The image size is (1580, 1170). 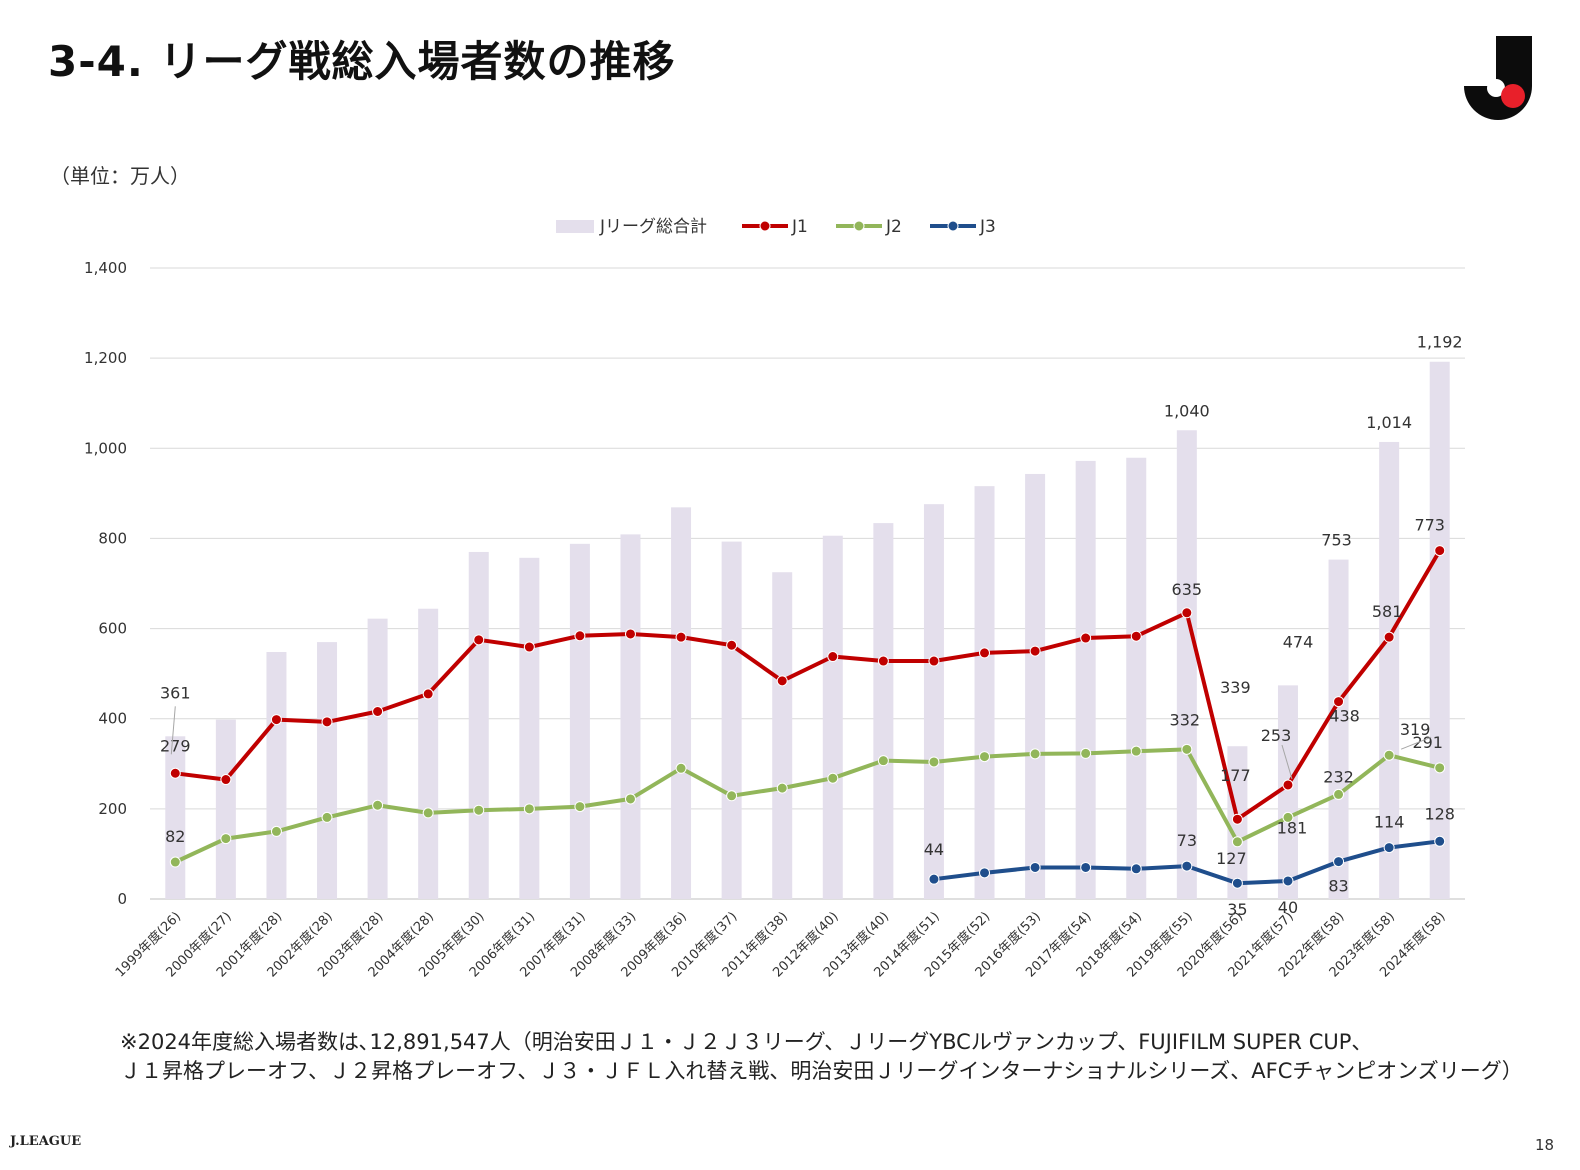 I want to click on y-tick-label: 800, so click(x=112, y=538).